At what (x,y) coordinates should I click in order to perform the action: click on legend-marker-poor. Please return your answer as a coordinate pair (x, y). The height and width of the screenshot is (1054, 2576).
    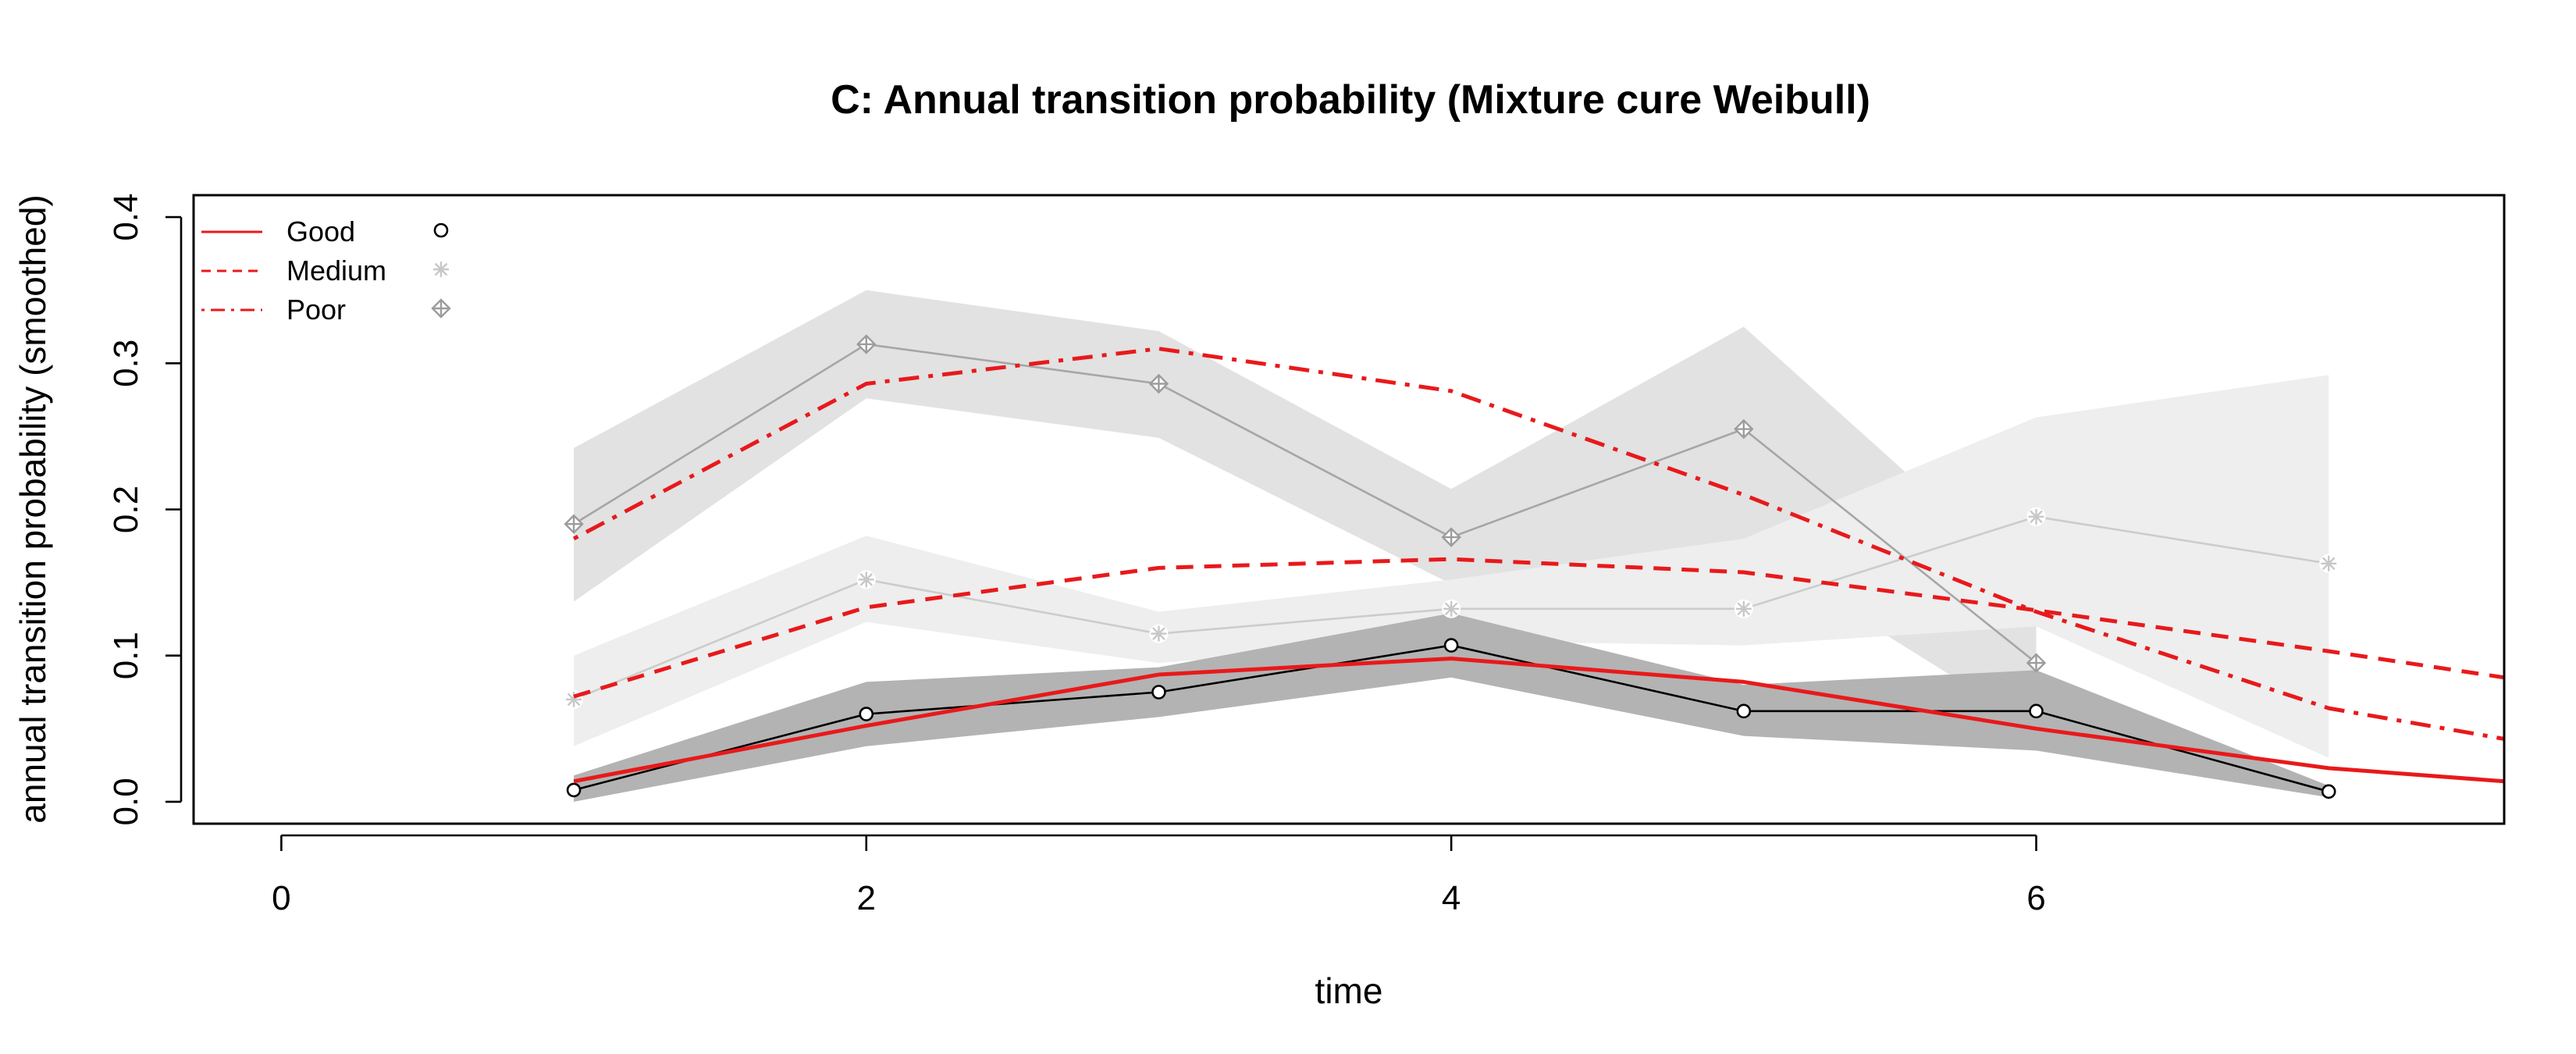
    Looking at the image, I should click on (441, 308).